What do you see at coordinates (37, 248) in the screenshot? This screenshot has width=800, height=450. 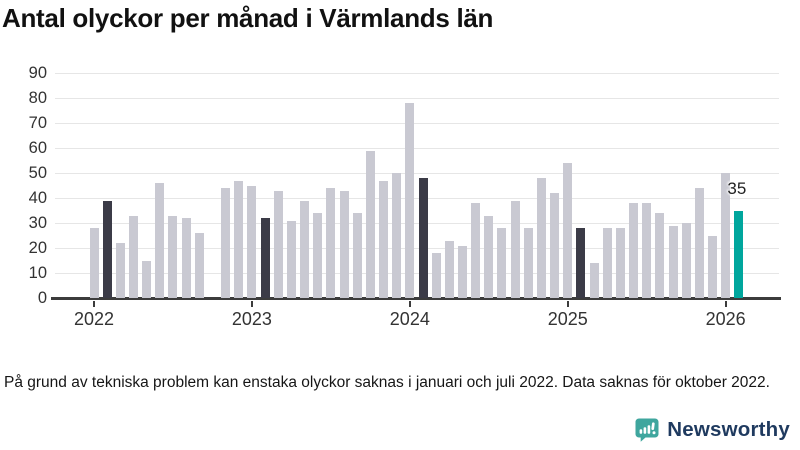 I see `y-axis-tick-label: 20` at bounding box center [37, 248].